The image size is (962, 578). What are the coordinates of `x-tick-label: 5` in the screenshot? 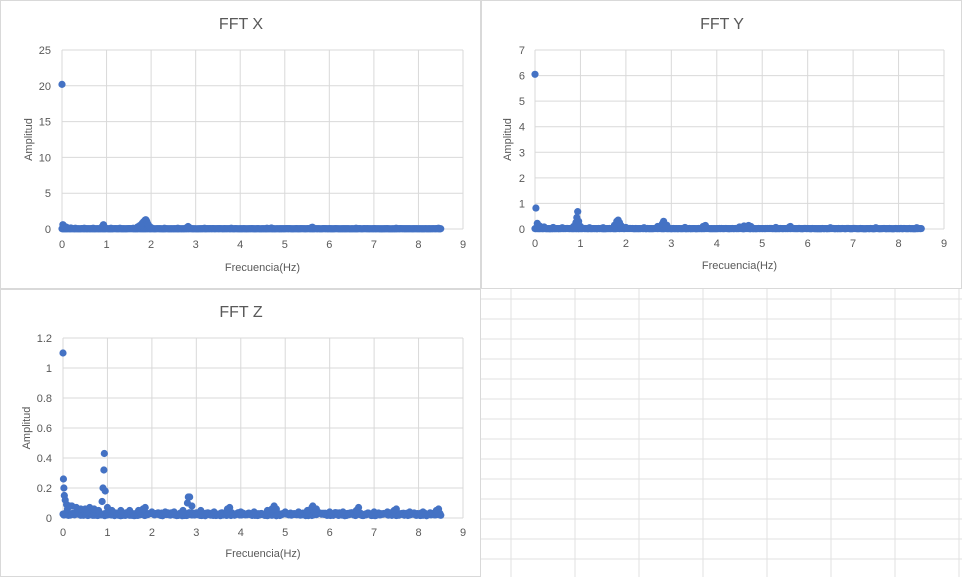 It's located at (762, 244).